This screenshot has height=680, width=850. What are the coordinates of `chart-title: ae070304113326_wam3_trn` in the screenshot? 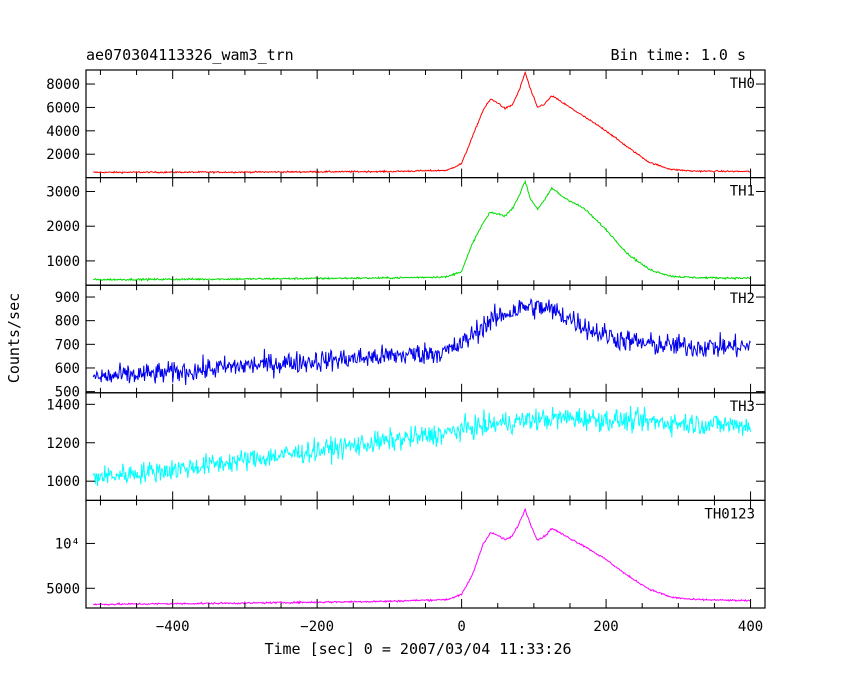 It's located at (190, 55).